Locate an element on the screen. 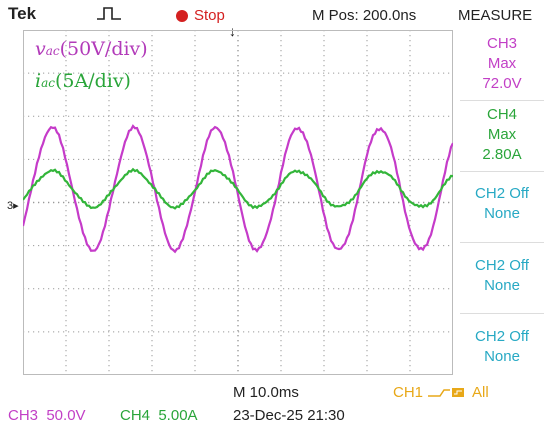 The height and width of the screenshot is (441, 550). measurement-slot-4: CH2 Off None is located at coordinates (502, 275).